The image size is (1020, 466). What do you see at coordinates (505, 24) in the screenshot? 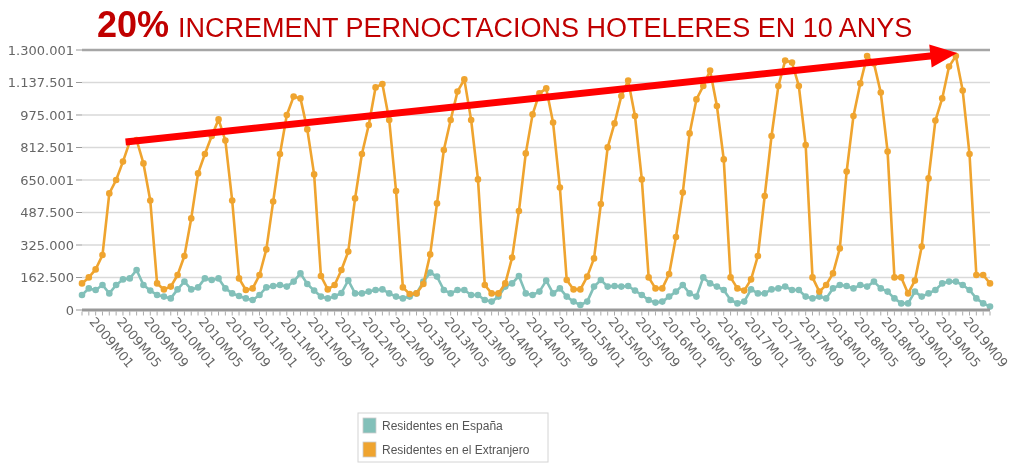
I see `chart-title: 20% INCREMENT PERNOCTACIONS HOTELERES EN 10 ANYS` at bounding box center [505, 24].